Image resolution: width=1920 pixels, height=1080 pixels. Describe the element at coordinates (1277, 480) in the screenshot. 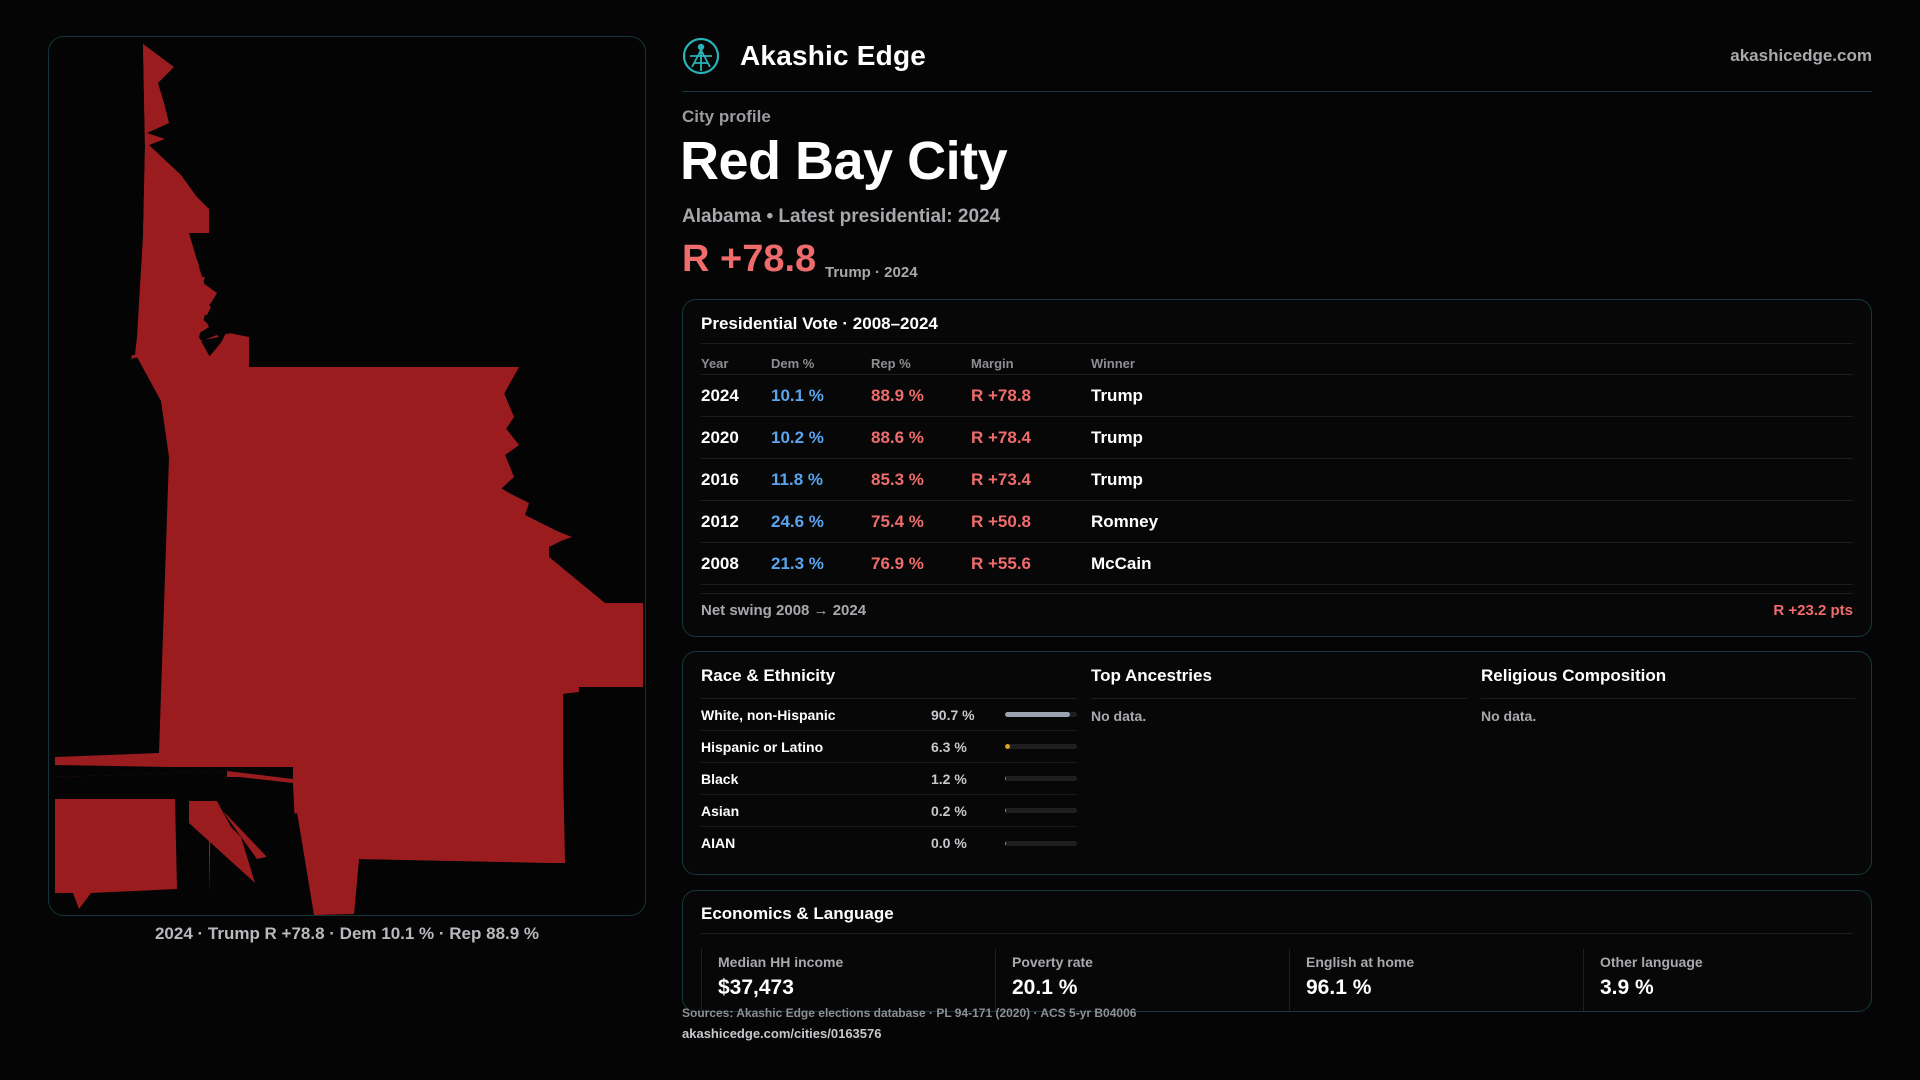

I see `table-row: 2016 11.8 % 85.3 % R +73.4 Trump` at that location.